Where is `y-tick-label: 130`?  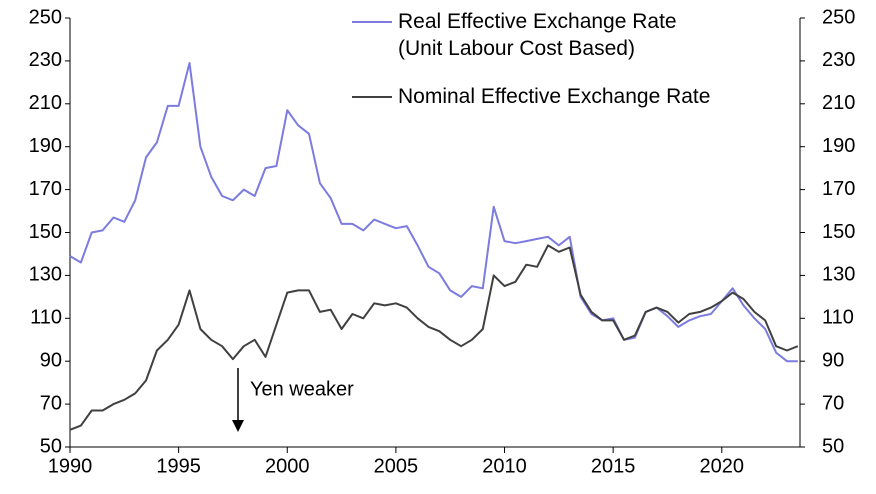 y-tick-label: 130 is located at coordinates (45, 275).